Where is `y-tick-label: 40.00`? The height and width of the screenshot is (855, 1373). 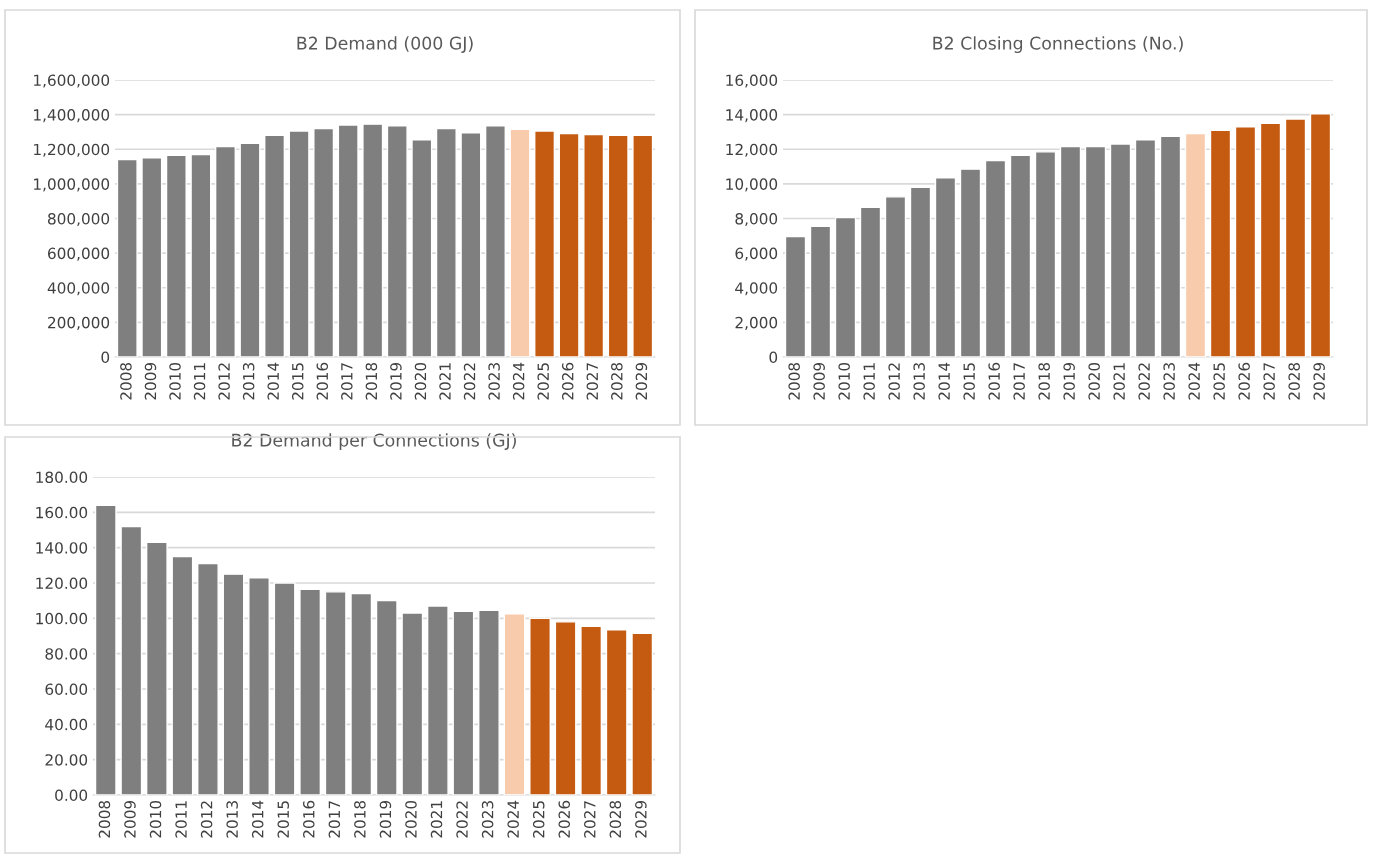 y-tick-label: 40.00 is located at coordinates (66, 724).